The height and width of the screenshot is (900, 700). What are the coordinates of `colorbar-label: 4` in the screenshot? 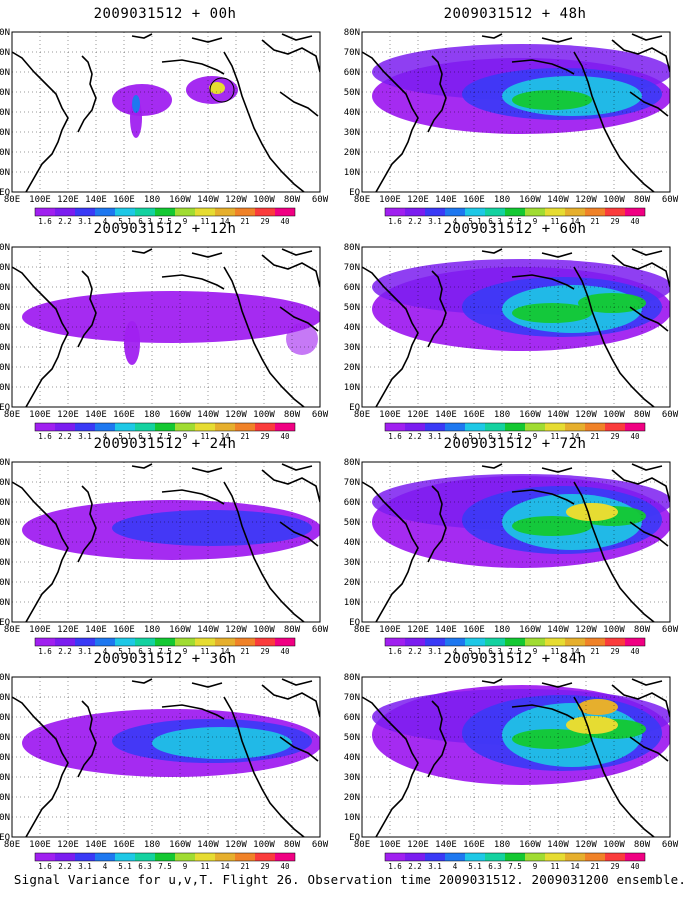 It's located at (105, 436).